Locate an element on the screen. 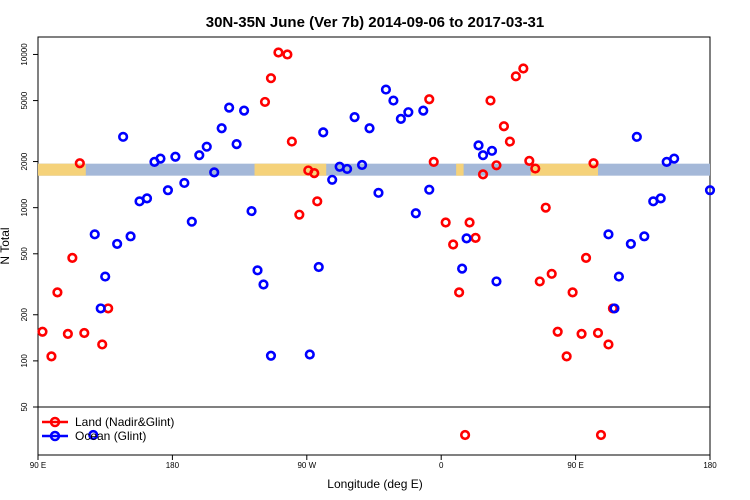 This screenshot has height=500, width=750. y-tick-label: 2000 is located at coordinates (24, 161).